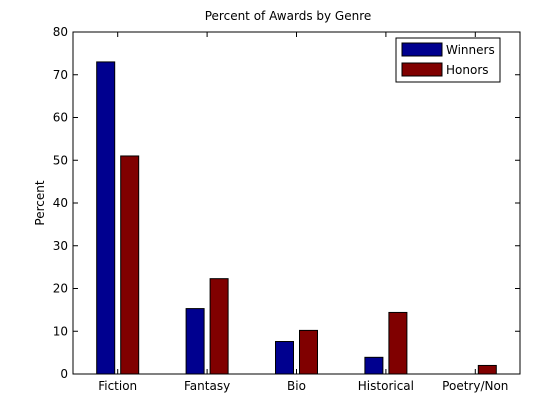 This screenshot has width=560, height=420. Describe the element at coordinates (195, 341) in the screenshot. I see `bar-winners-fantasy` at that location.